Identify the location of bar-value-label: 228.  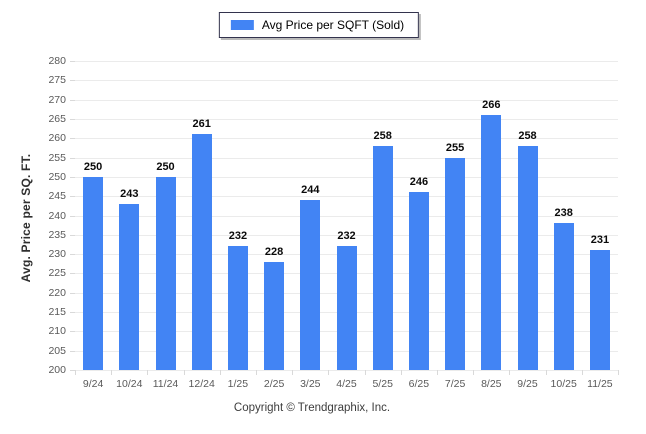
(274, 251).